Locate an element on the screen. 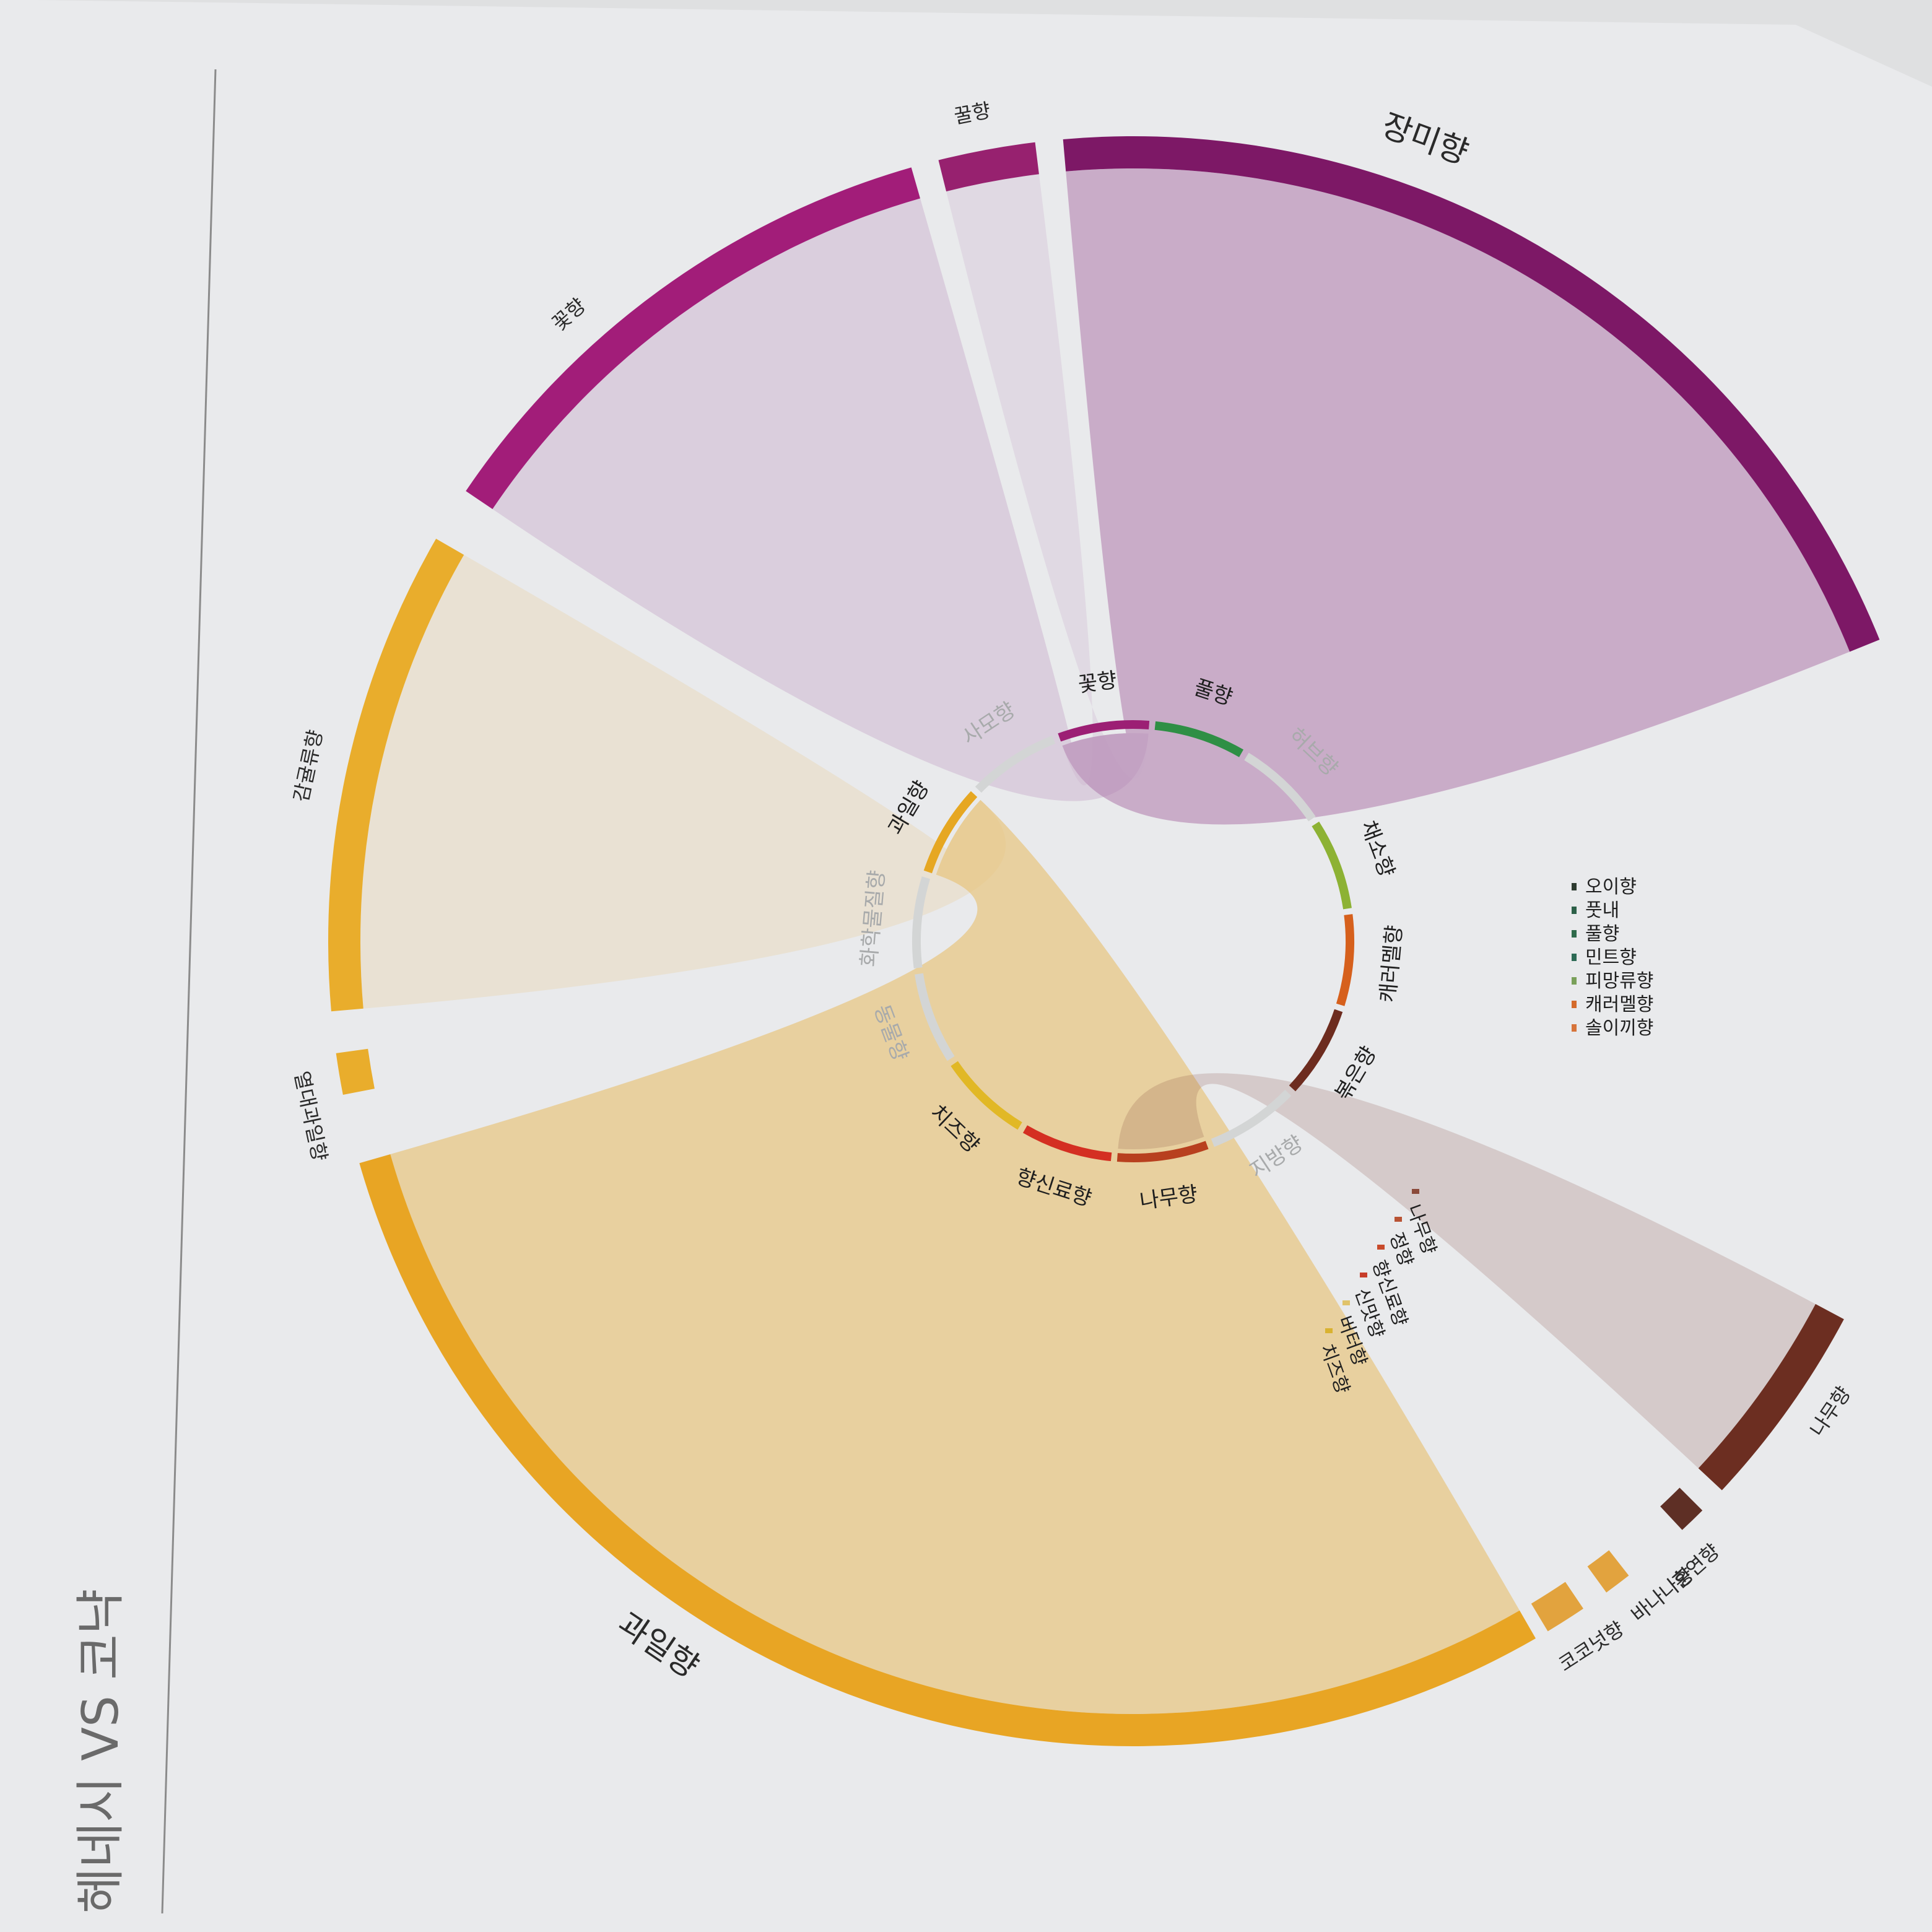  outer-arc-wood is located at coordinates (1771, 1396).